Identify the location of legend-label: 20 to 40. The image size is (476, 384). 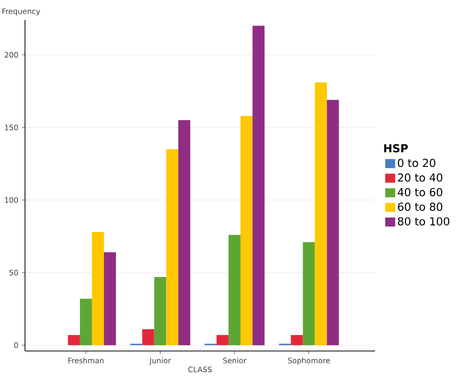
(420, 177).